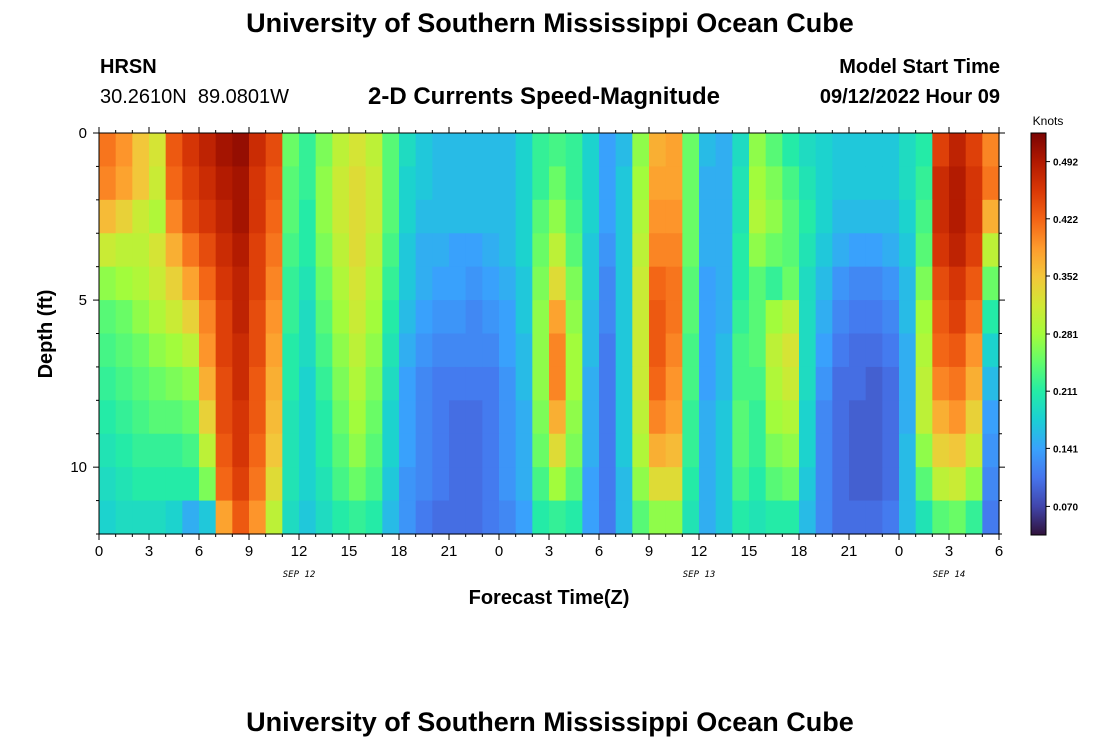 The height and width of the screenshot is (750, 1100). Describe the element at coordinates (999, 551) in the screenshot. I see `x-tick-label: 6` at that location.